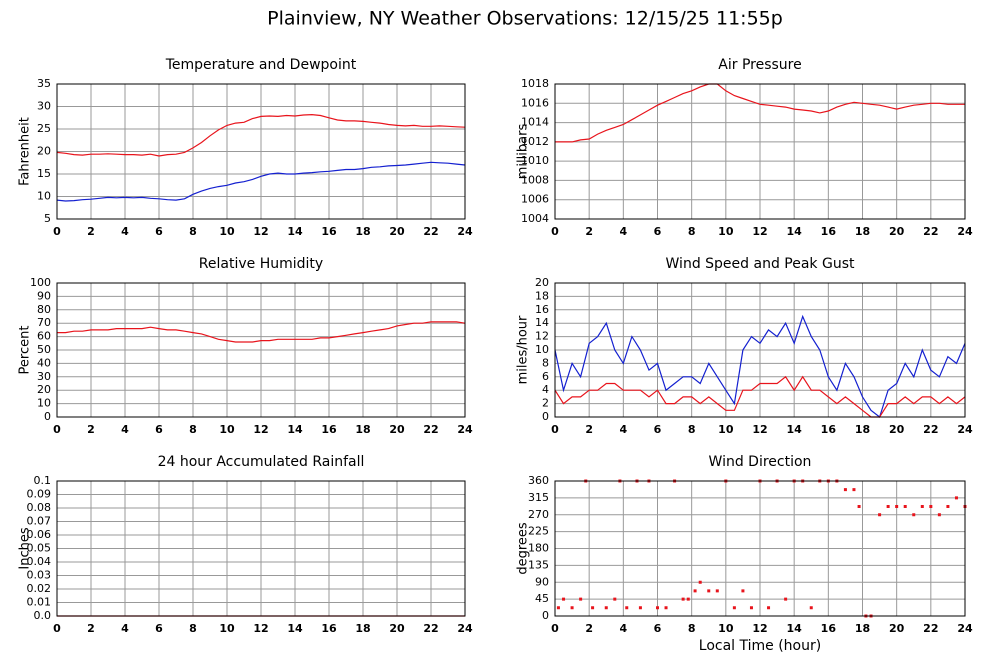 Image resolution: width=1000 pixels, height=664 pixels. What do you see at coordinates (535, 122) in the screenshot?
I see `y-tick-label: 1014` at bounding box center [535, 122].